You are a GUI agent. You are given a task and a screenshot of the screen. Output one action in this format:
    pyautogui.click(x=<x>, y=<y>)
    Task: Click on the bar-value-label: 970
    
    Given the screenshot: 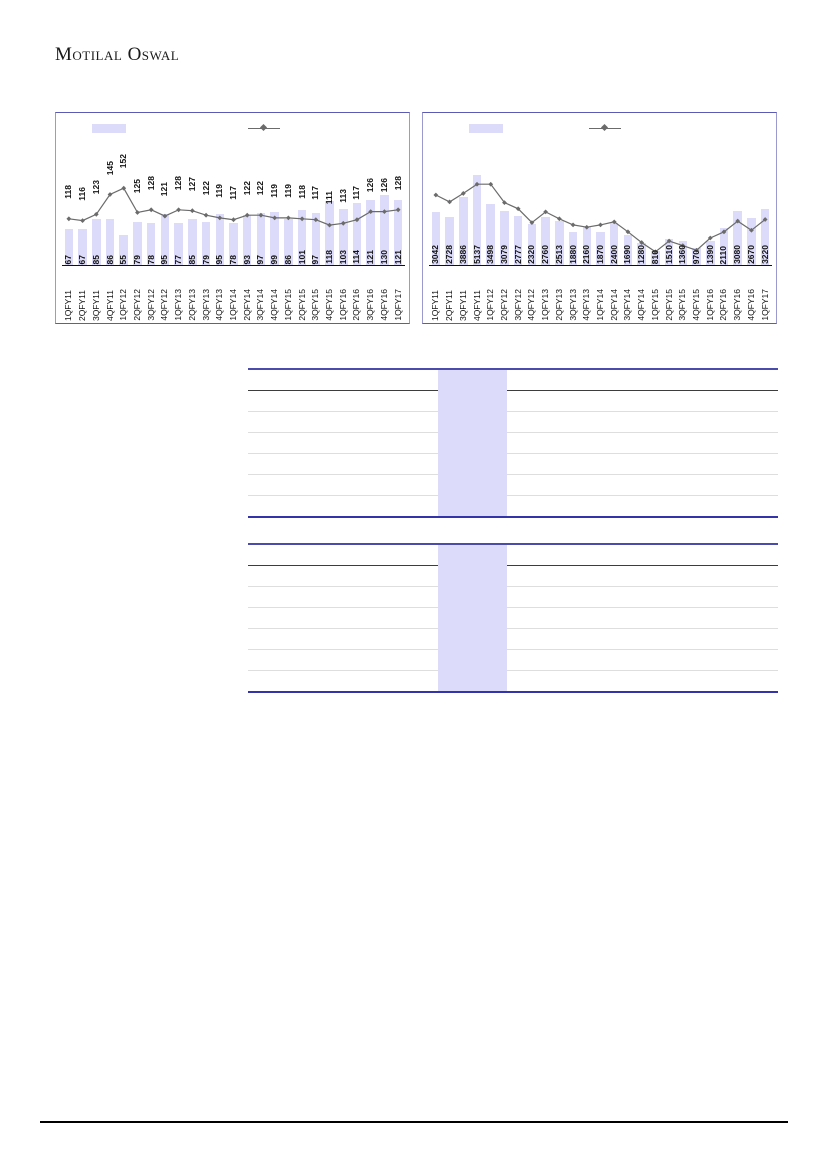 What is the action you would take?
    pyautogui.click(x=696, y=256)
    